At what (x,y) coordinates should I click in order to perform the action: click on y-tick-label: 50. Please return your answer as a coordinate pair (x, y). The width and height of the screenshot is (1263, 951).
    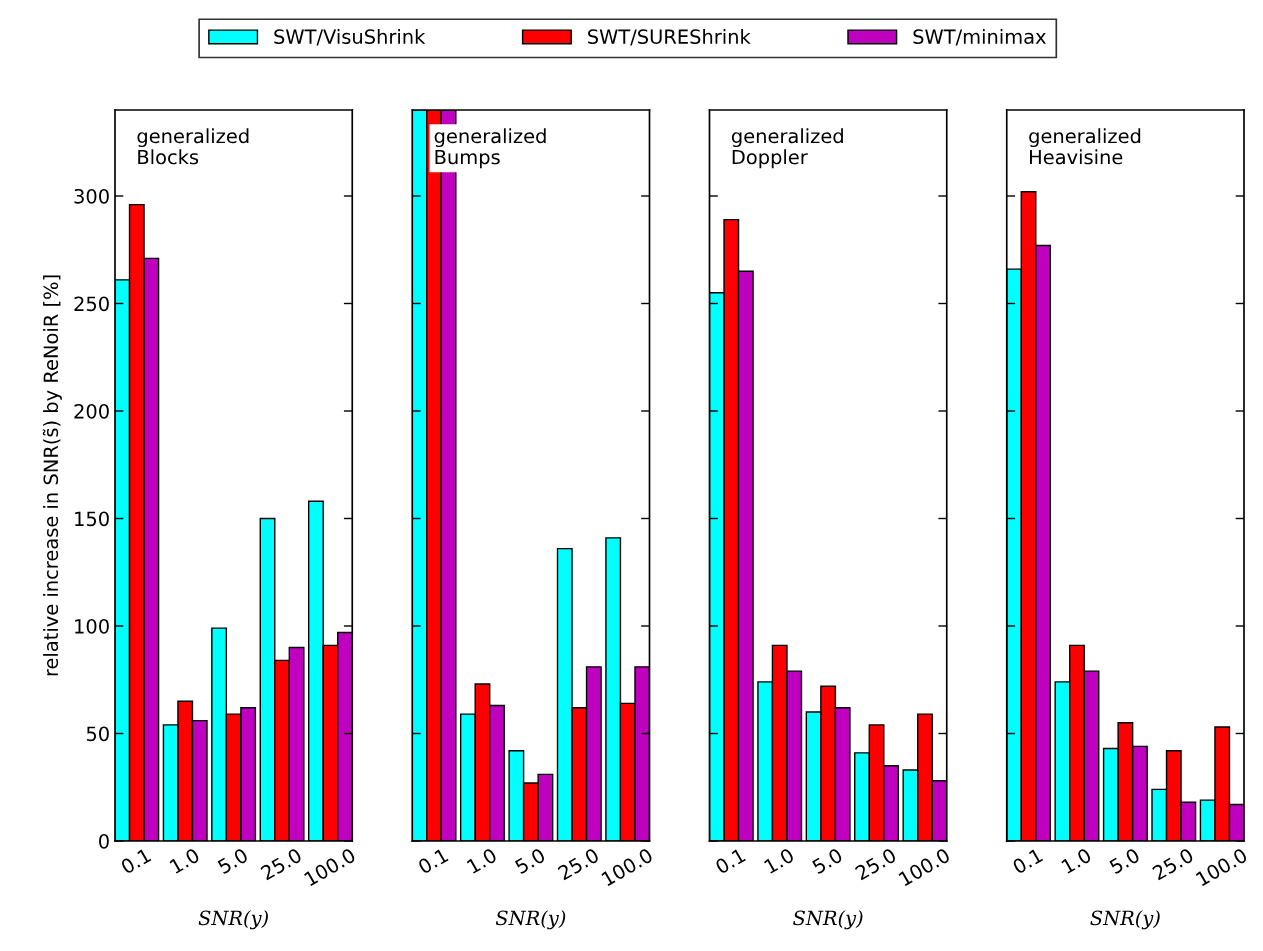
    Looking at the image, I should click on (97, 734).